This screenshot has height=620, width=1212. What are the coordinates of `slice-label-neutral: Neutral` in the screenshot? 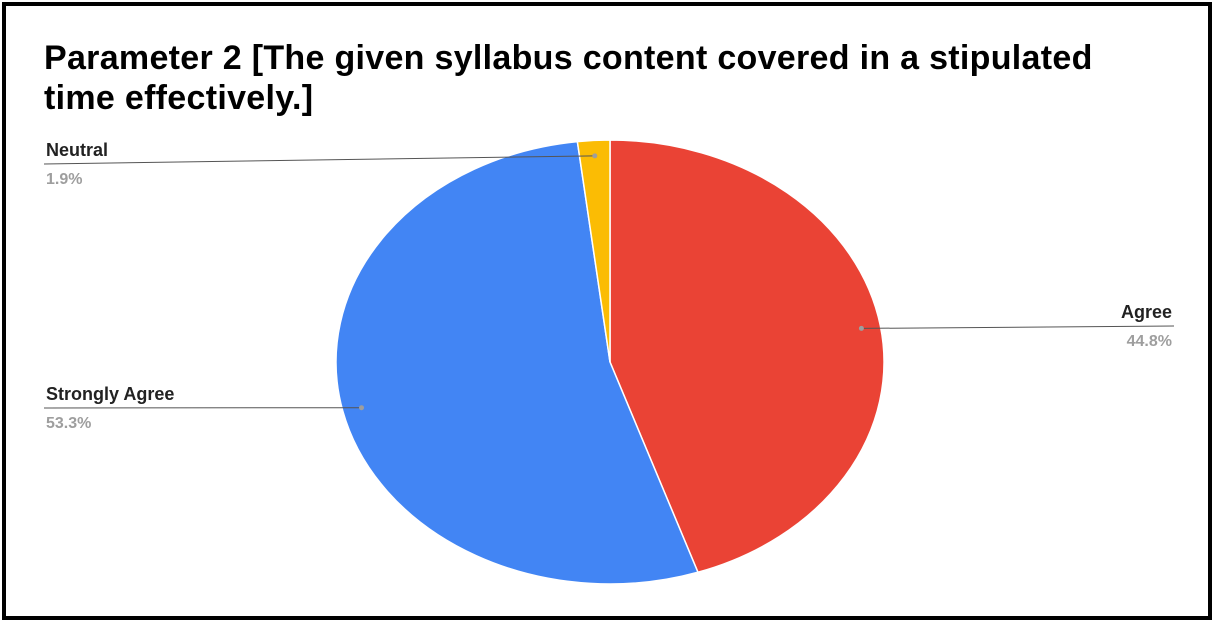 It's located at (77, 150).